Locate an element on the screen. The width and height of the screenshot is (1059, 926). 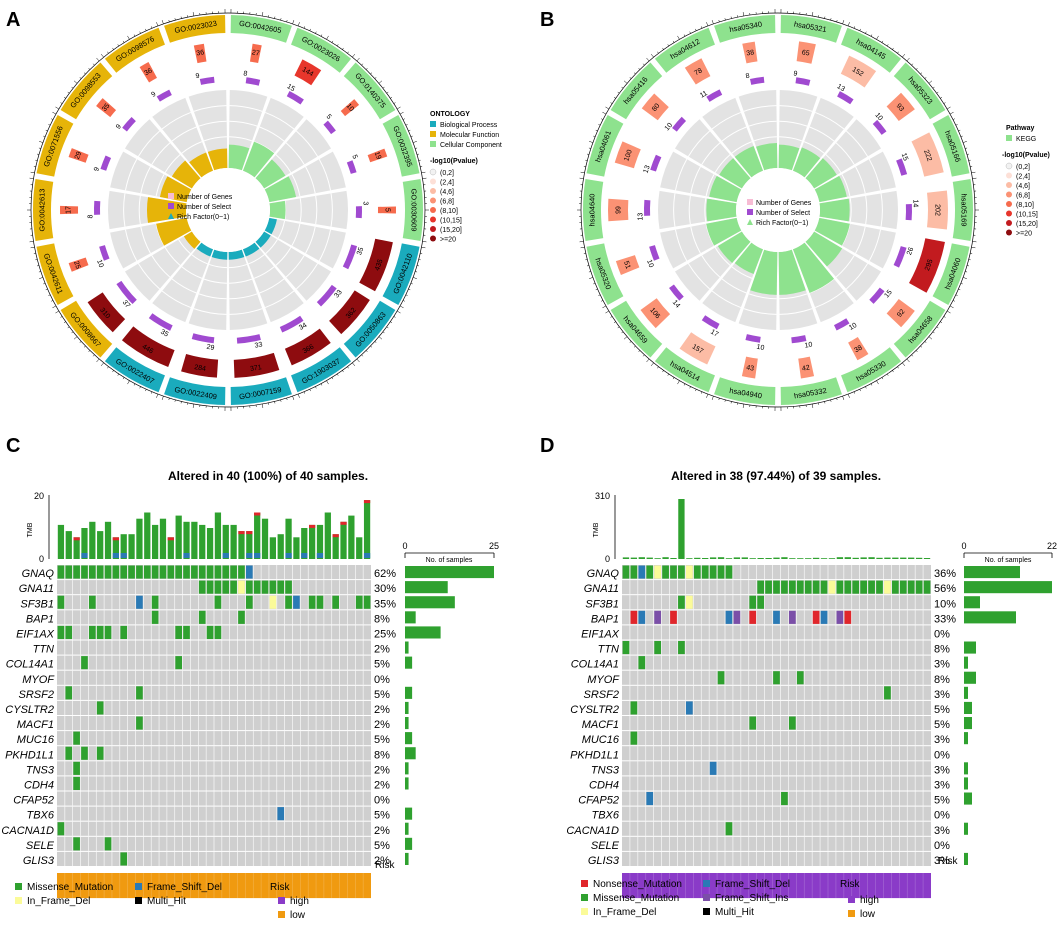
oncoplot-c-title: Altered in 40 (100%) of 40 samples. is located at coordinates (268, 476).